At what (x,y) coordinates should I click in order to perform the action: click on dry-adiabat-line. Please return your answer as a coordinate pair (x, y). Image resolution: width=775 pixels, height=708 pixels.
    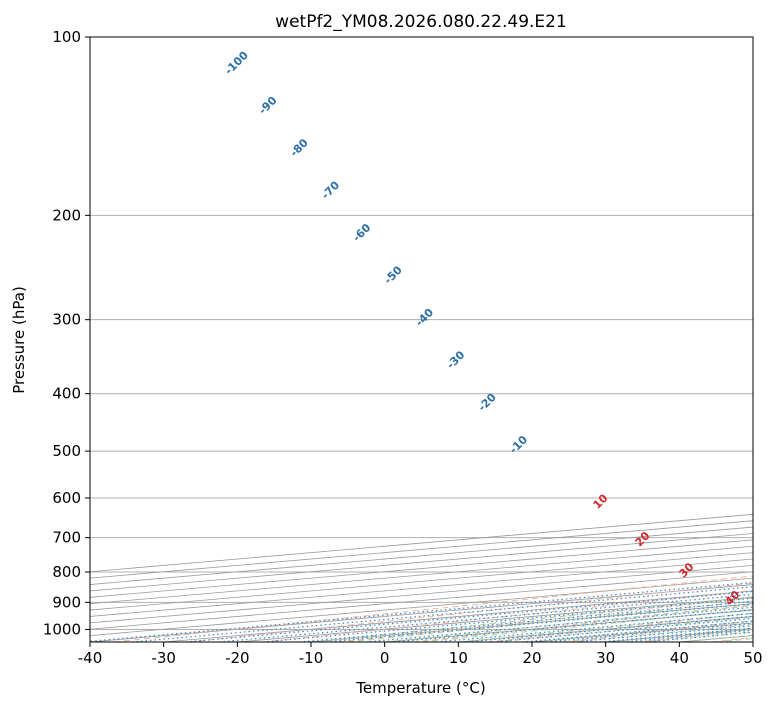
    Looking at the image, I should click on (470, 612).